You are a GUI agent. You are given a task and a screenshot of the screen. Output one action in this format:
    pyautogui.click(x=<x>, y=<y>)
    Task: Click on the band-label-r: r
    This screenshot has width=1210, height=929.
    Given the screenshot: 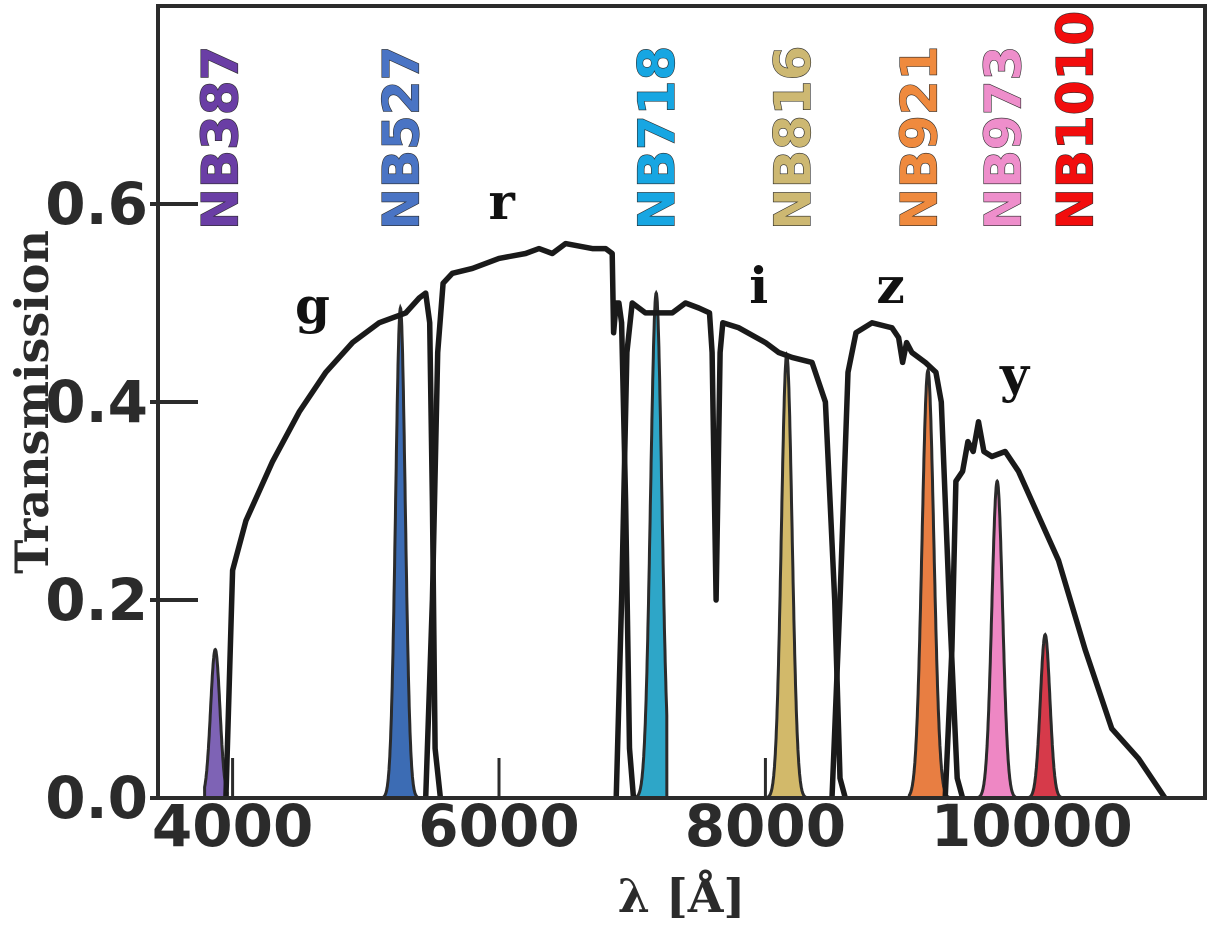 What is the action you would take?
    pyautogui.click(x=501, y=201)
    